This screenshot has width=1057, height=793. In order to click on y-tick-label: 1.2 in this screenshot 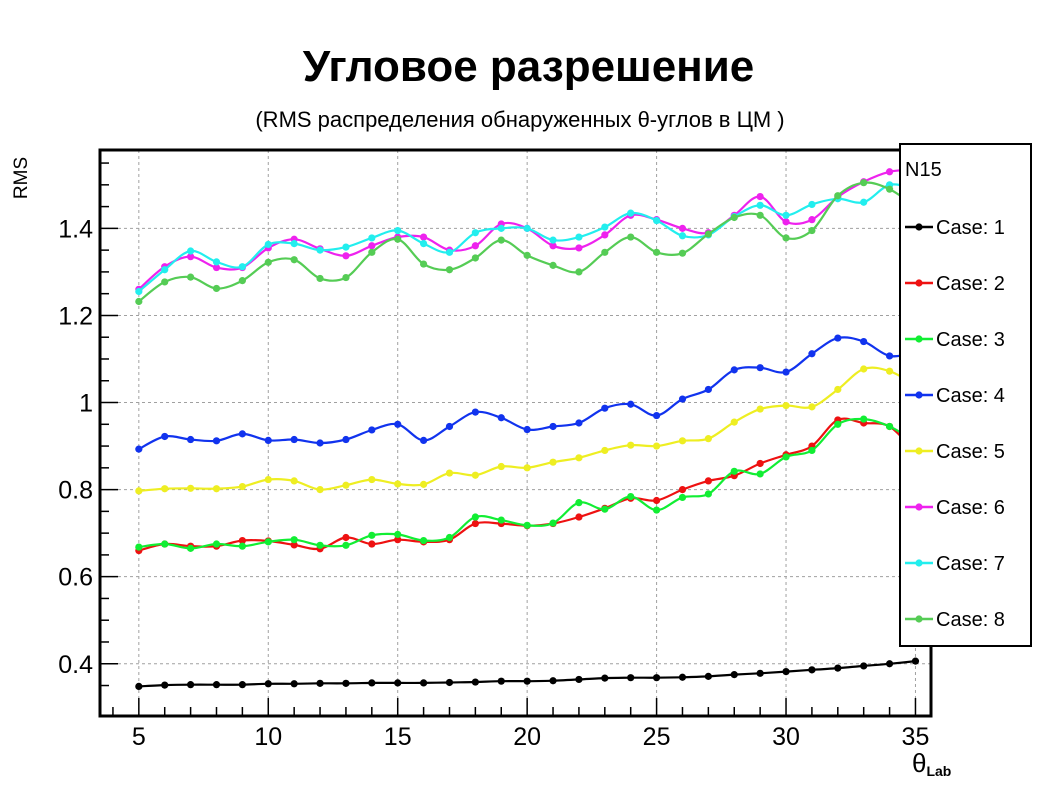, I will do `click(75, 316)`.